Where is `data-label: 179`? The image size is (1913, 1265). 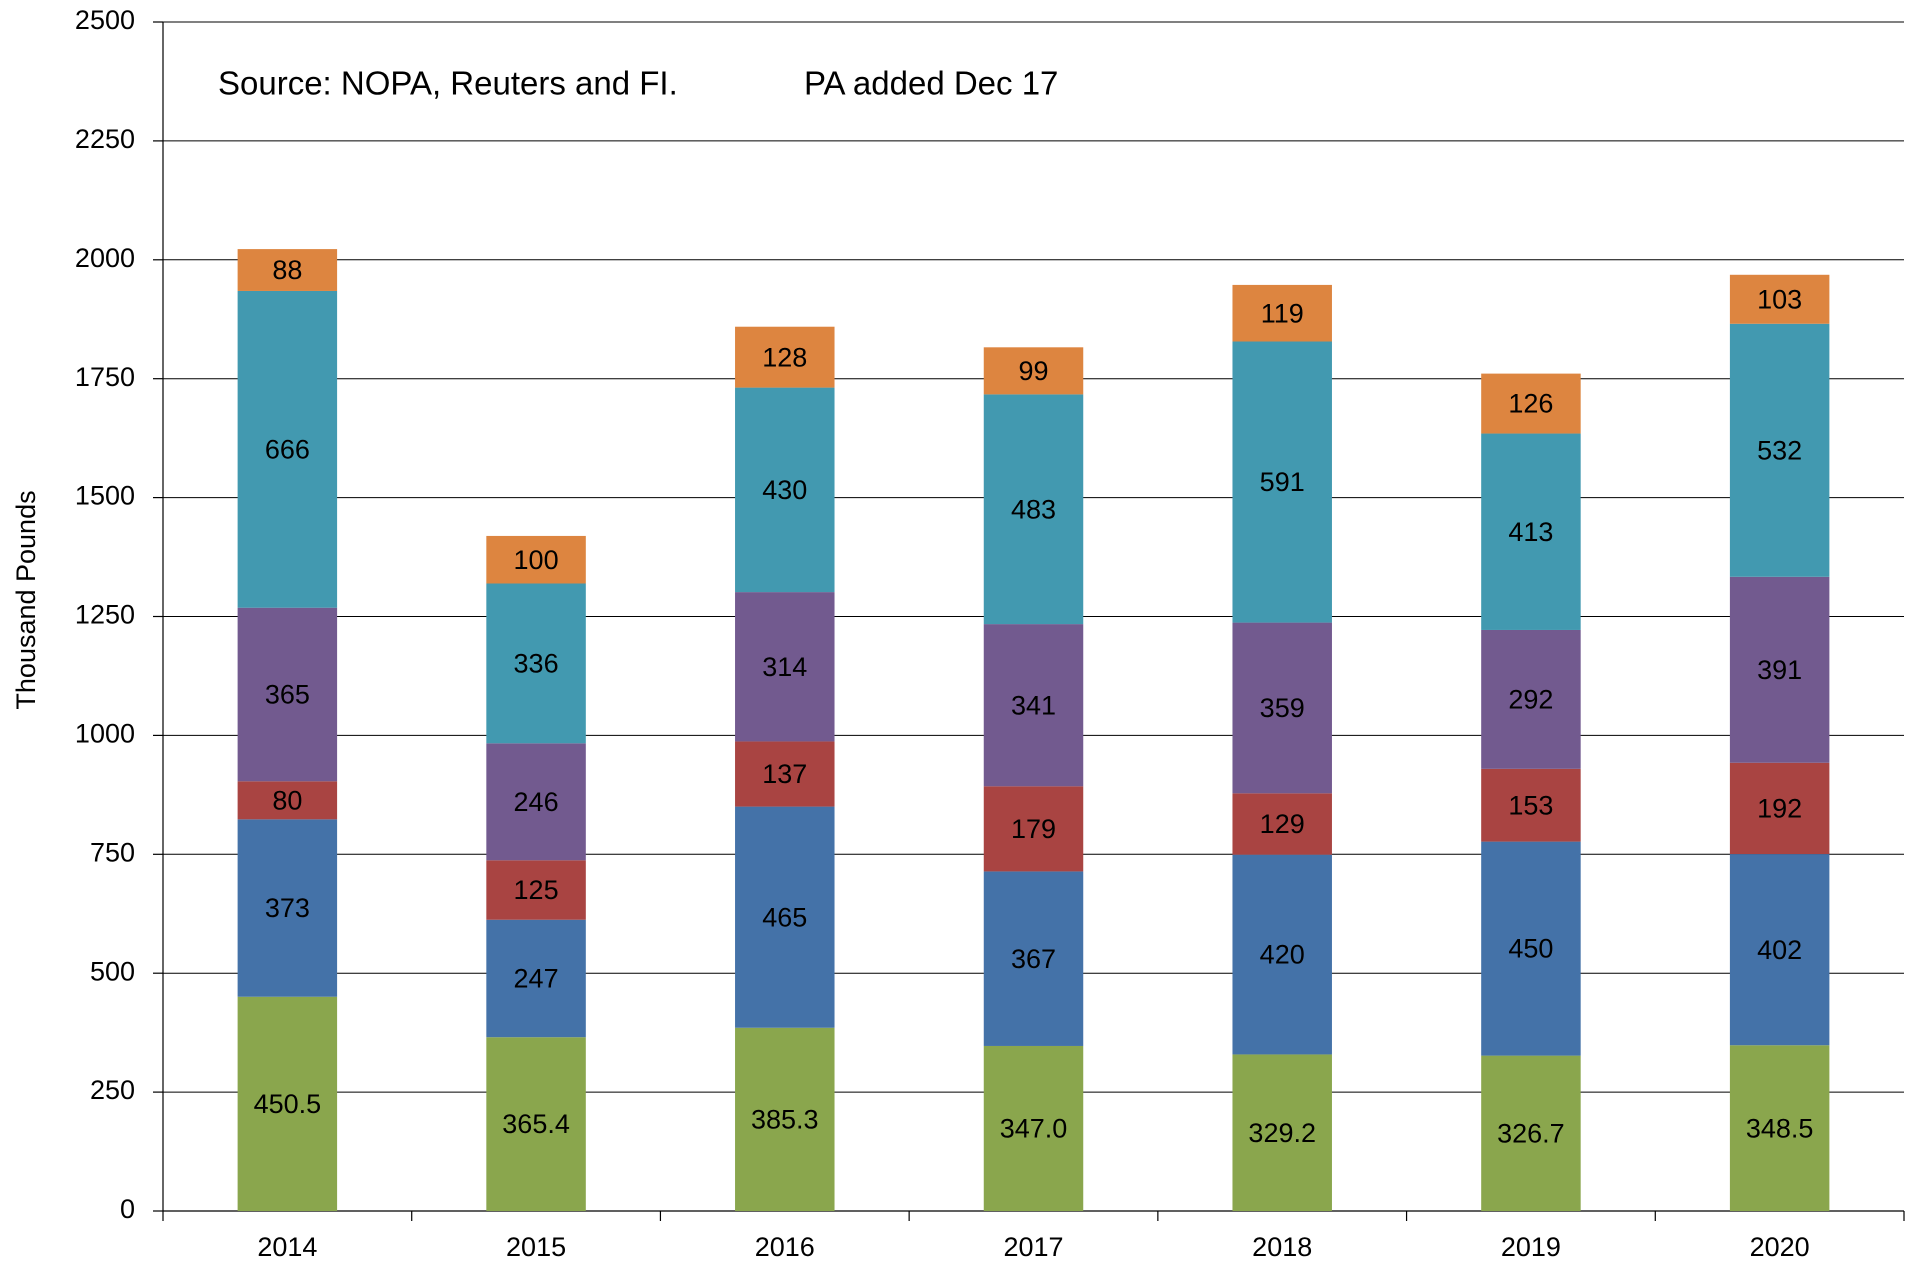
data-label: 179 is located at coordinates (1033, 829).